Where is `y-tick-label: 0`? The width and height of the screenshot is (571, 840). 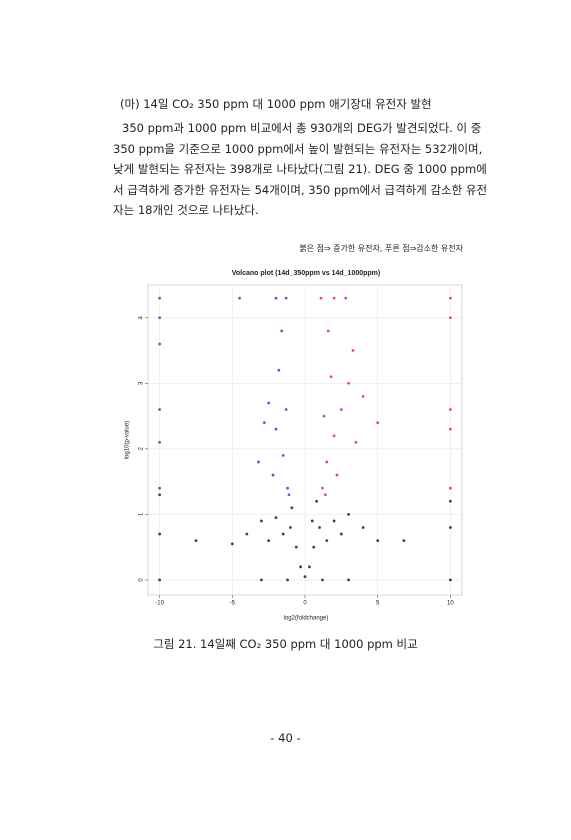
y-tick-label: 0 is located at coordinates (142, 580).